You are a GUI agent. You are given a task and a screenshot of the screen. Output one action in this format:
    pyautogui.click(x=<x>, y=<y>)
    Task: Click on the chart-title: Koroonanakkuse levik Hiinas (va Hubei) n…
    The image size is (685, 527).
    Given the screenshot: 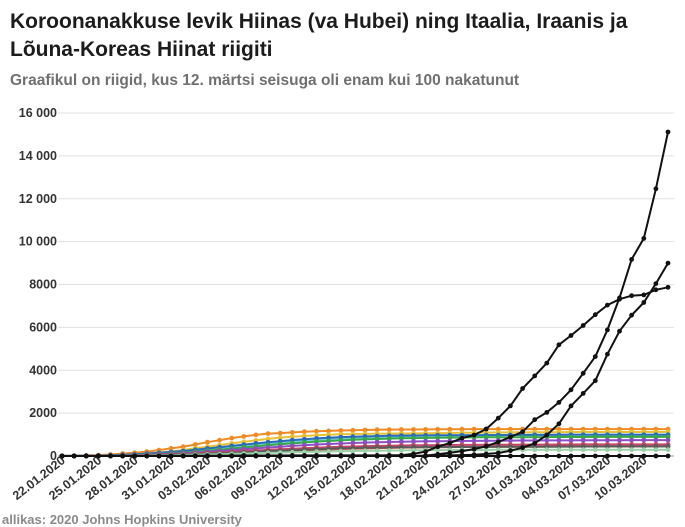 What is the action you would take?
    pyautogui.click(x=319, y=35)
    